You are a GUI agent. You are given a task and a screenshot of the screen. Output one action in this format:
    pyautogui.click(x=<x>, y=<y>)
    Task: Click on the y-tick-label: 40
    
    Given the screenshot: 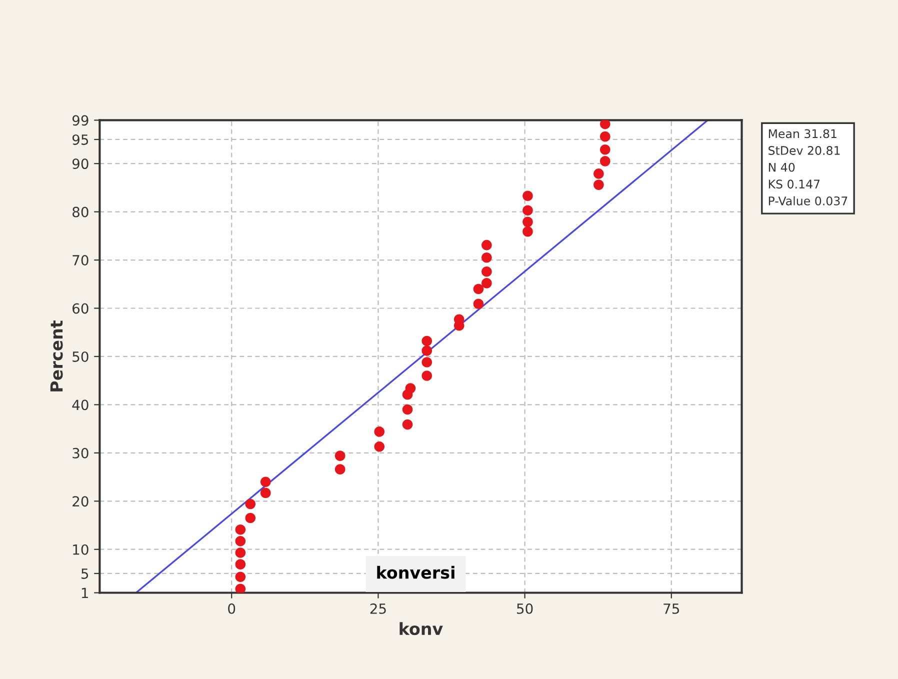 What is the action you would take?
    pyautogui.click(x=80, y=405)
    